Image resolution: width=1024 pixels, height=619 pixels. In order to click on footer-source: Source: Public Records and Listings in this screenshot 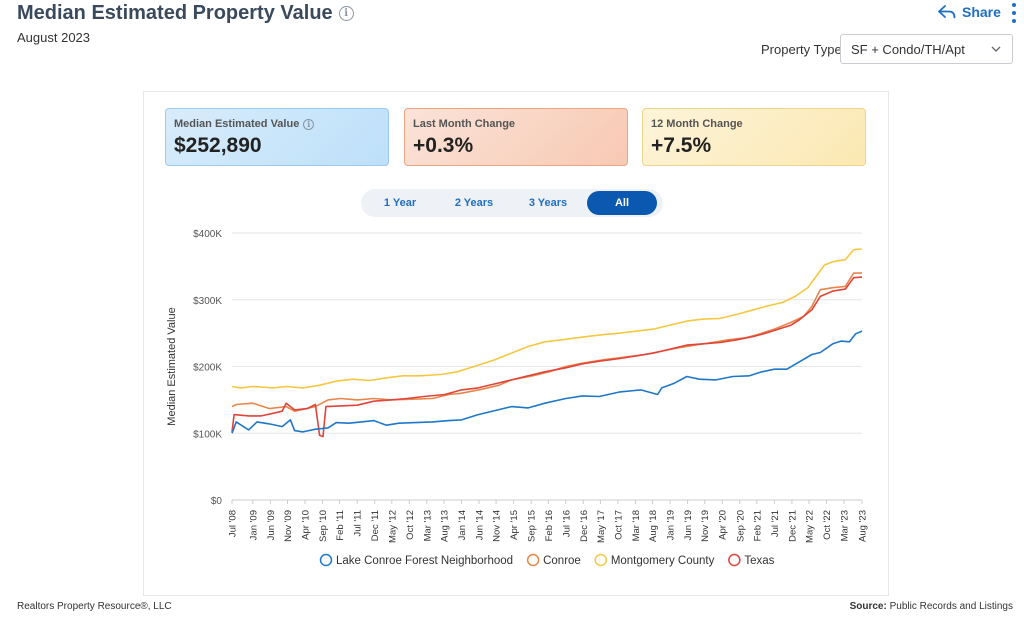, I will do `click(931, 606)`.